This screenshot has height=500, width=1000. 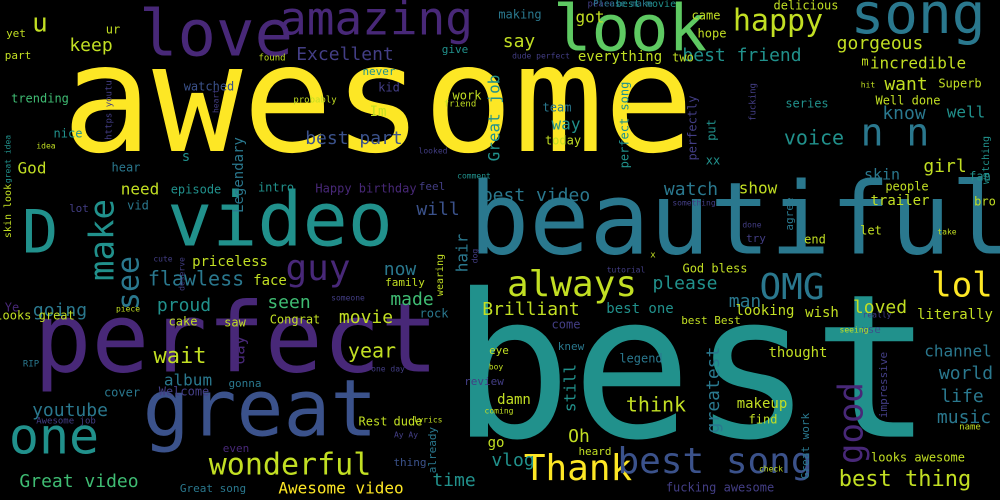 I want to click on word-greatest: greatest, so click(x=713, y=390).